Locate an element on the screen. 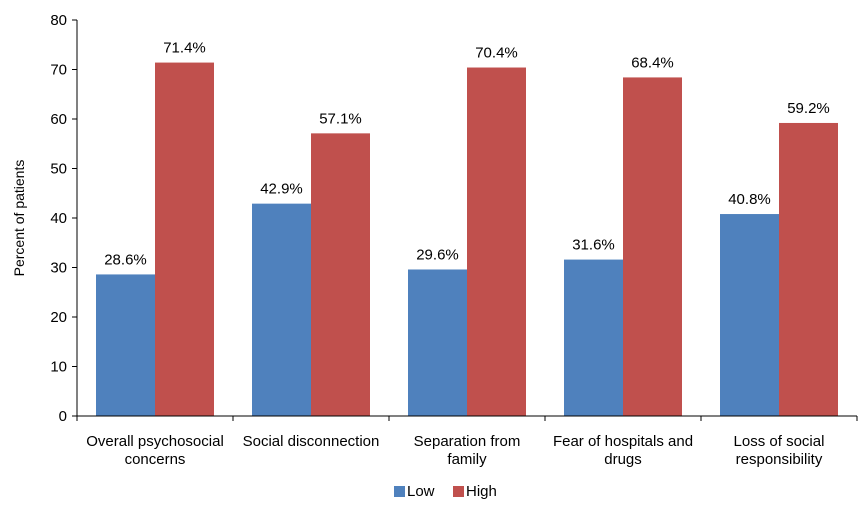  y-tick-label-70: 70 is located at coordinates (58, 70).